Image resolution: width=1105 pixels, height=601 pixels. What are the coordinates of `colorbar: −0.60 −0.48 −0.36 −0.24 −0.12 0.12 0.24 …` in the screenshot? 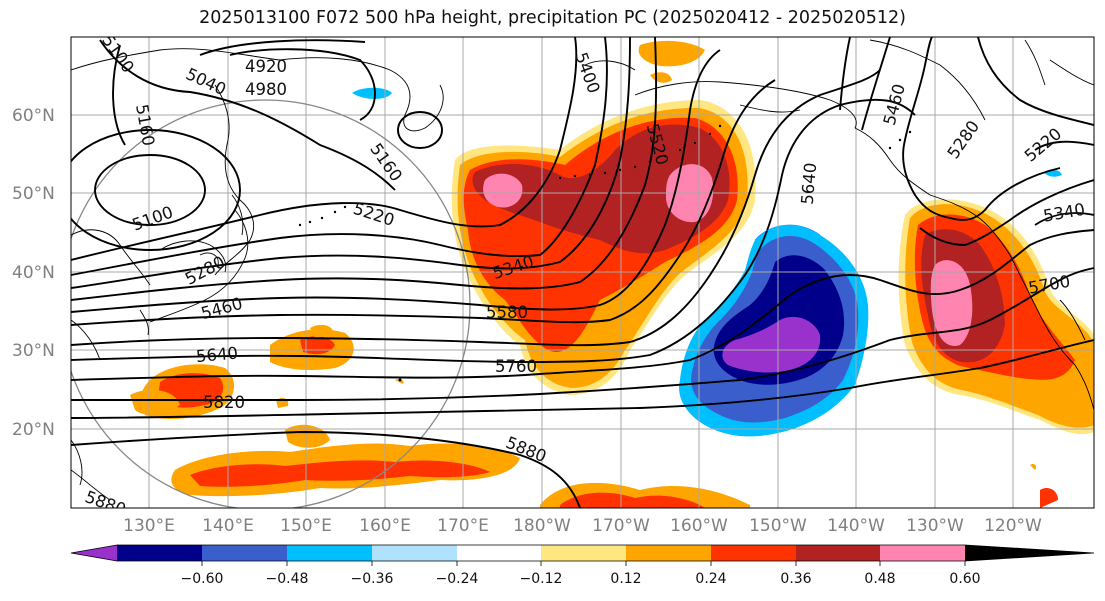 It's located at (582, 565).